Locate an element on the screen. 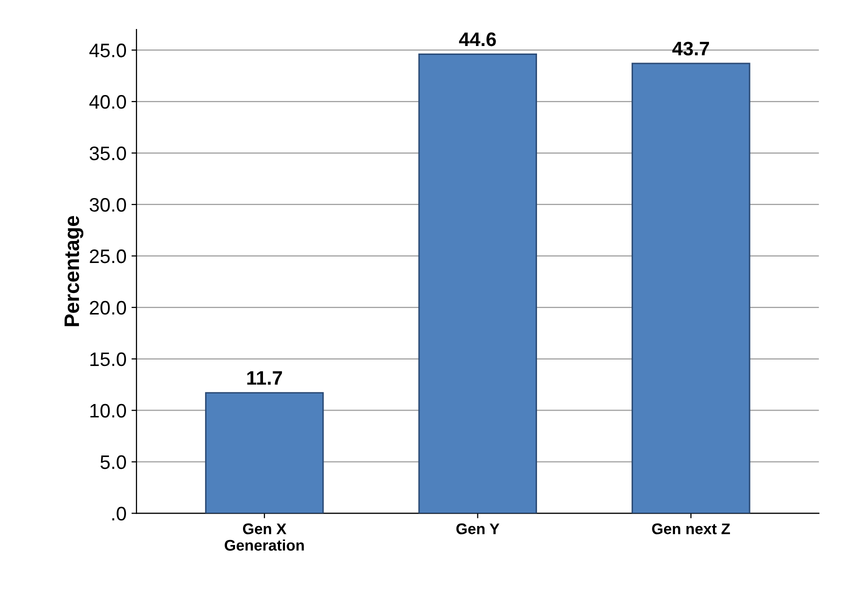  y-tick-label: 30.0 is located at coordinates (108, 205).